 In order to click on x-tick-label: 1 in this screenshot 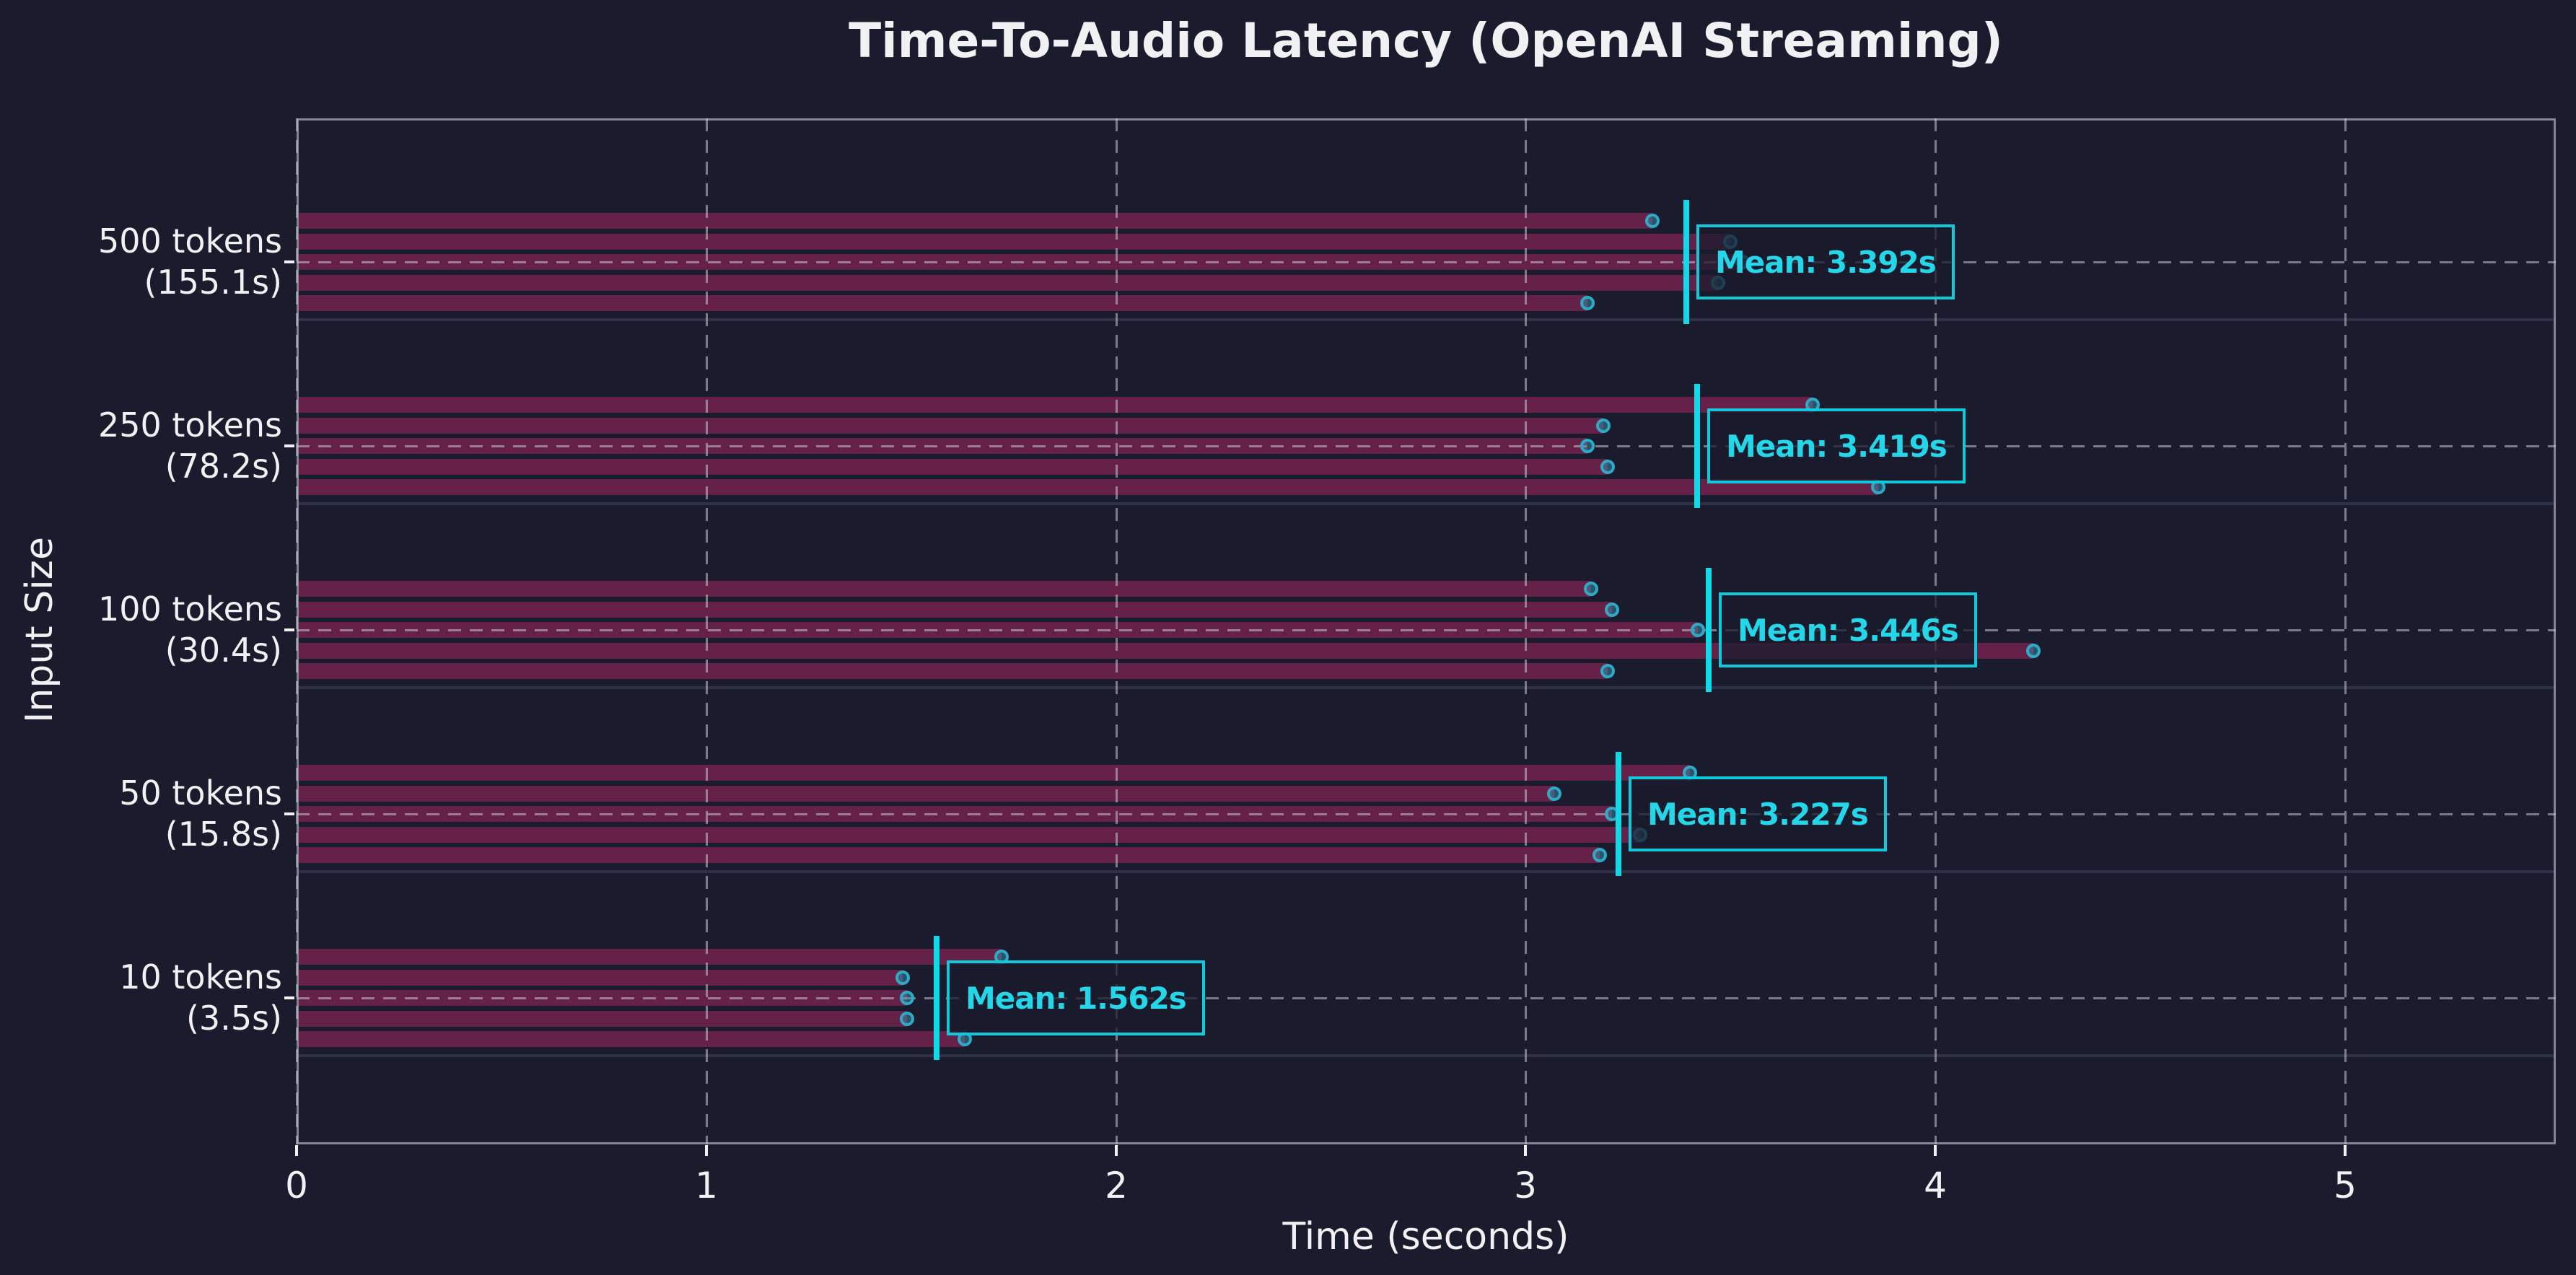, I will do `click(706, 1185)`.